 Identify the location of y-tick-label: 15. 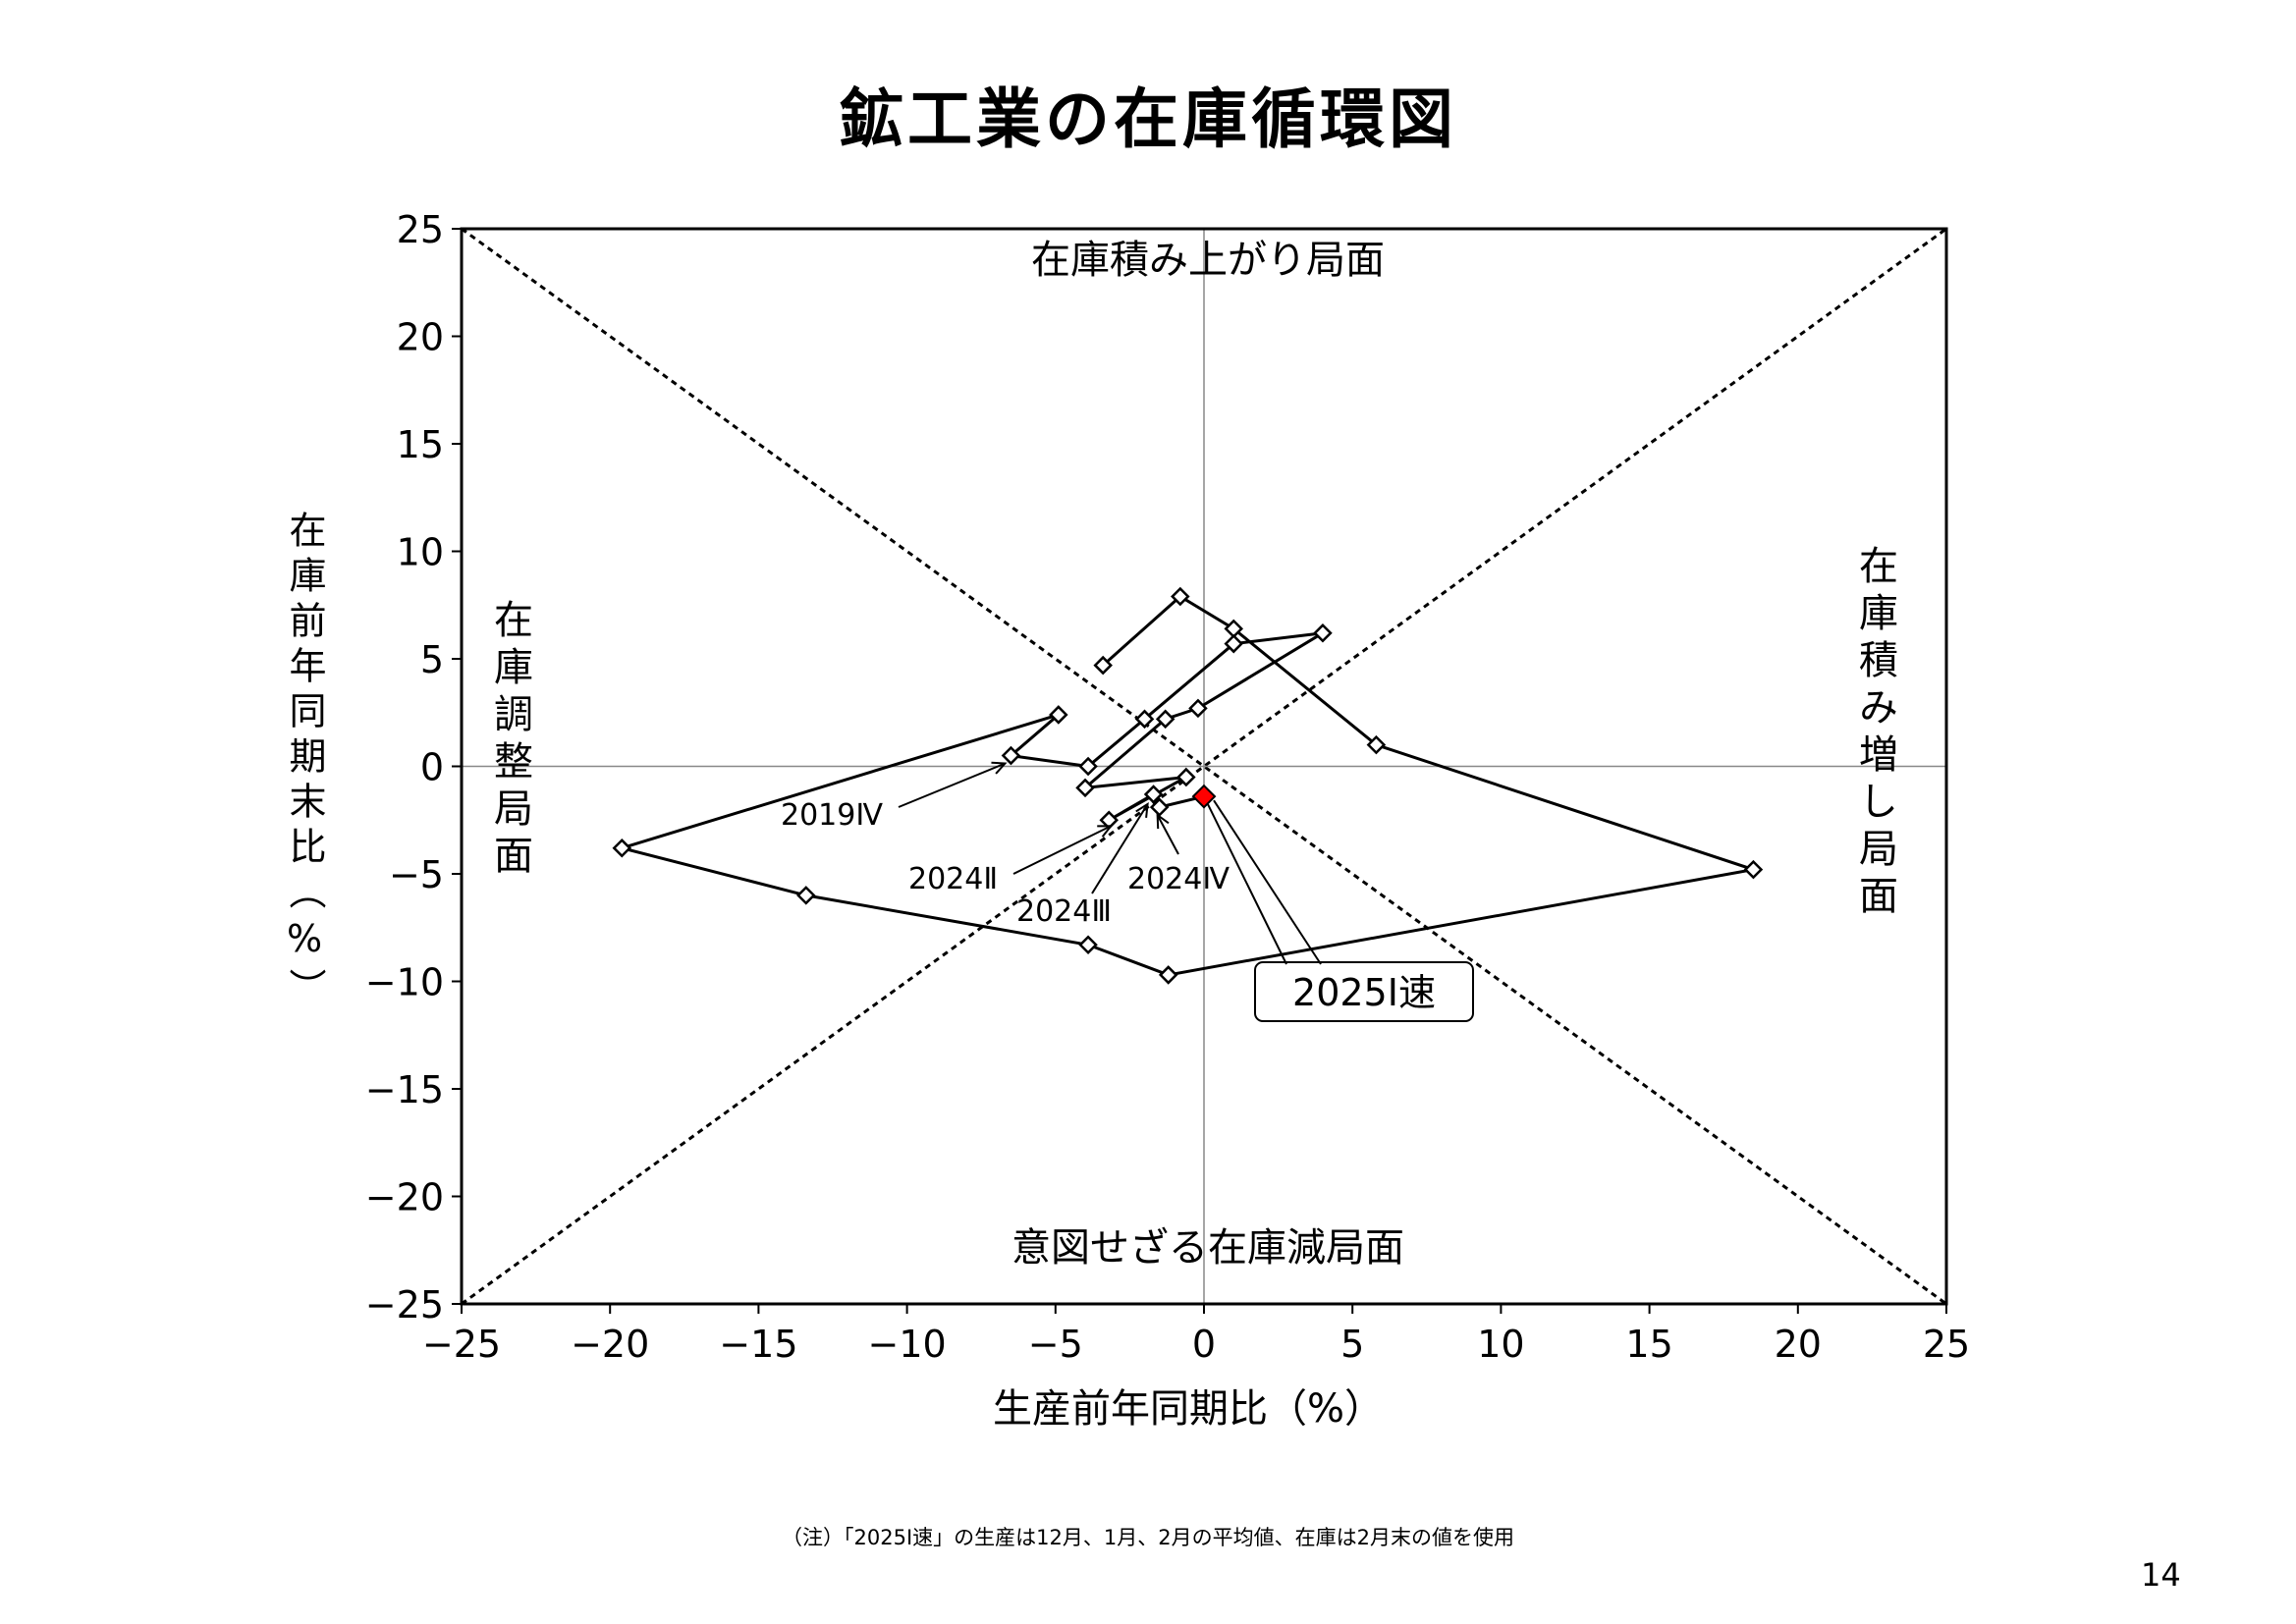
(420, 444).